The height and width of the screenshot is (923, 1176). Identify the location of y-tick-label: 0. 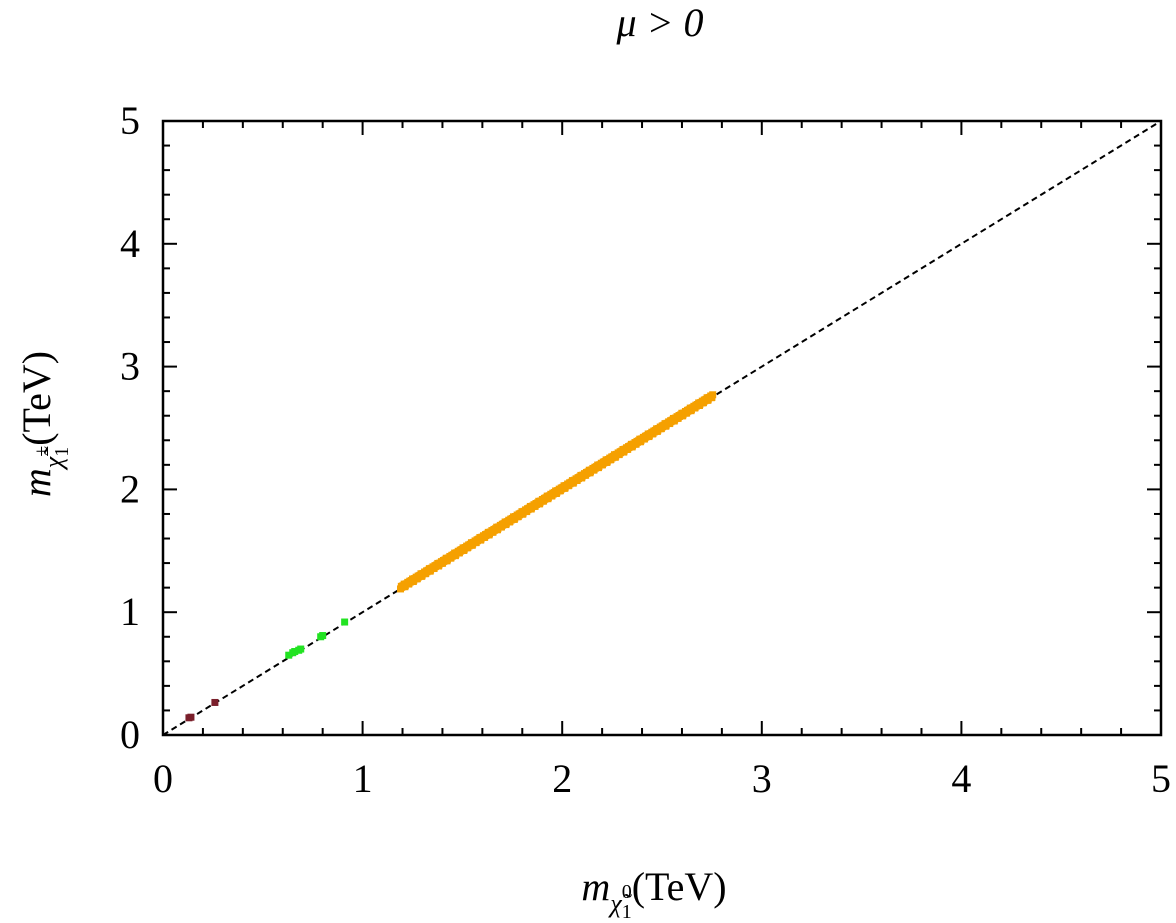
(130, 734).